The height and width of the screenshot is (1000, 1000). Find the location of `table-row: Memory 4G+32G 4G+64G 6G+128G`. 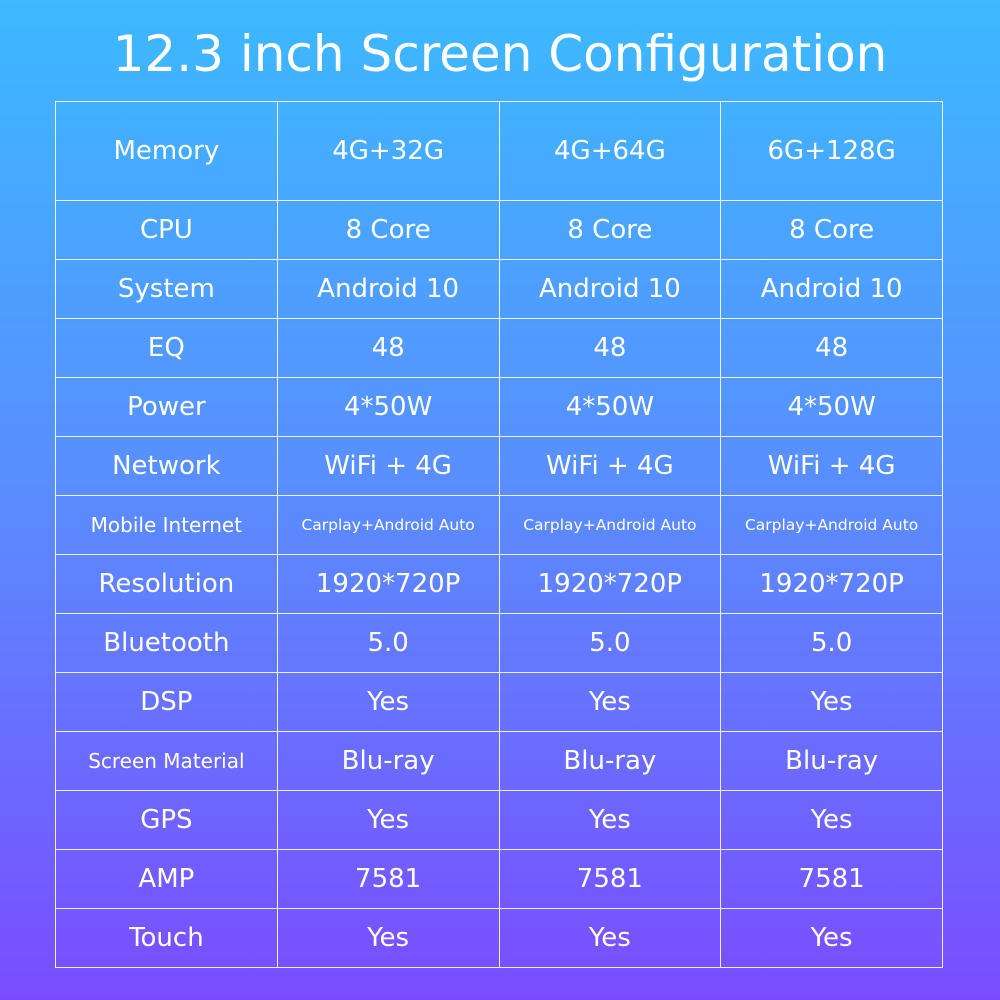

table-row: Memory 4G+32G 4G+64G 6G+128G is located at coordinates (499, 151).